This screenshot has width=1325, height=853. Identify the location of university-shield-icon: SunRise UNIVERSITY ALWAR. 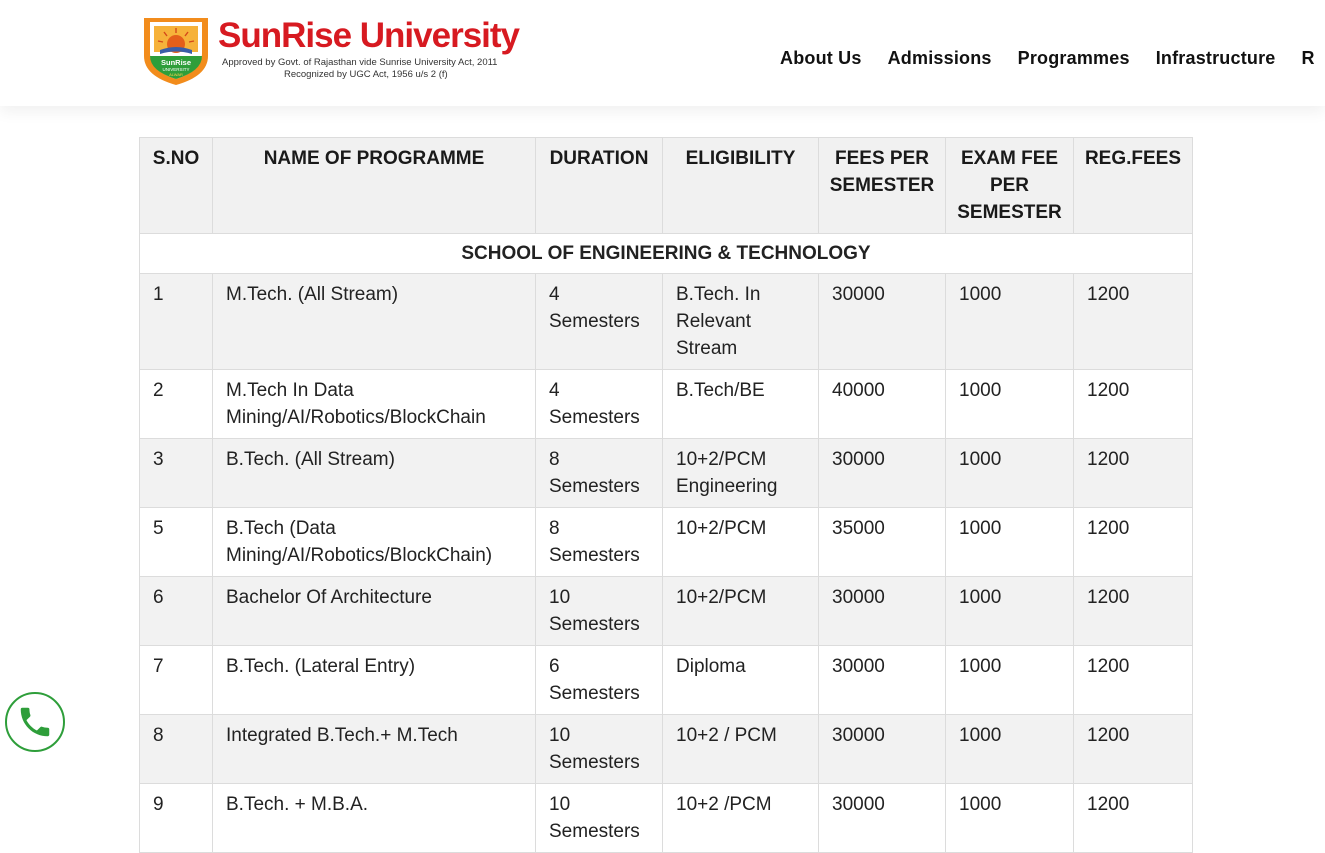
(176, 50).